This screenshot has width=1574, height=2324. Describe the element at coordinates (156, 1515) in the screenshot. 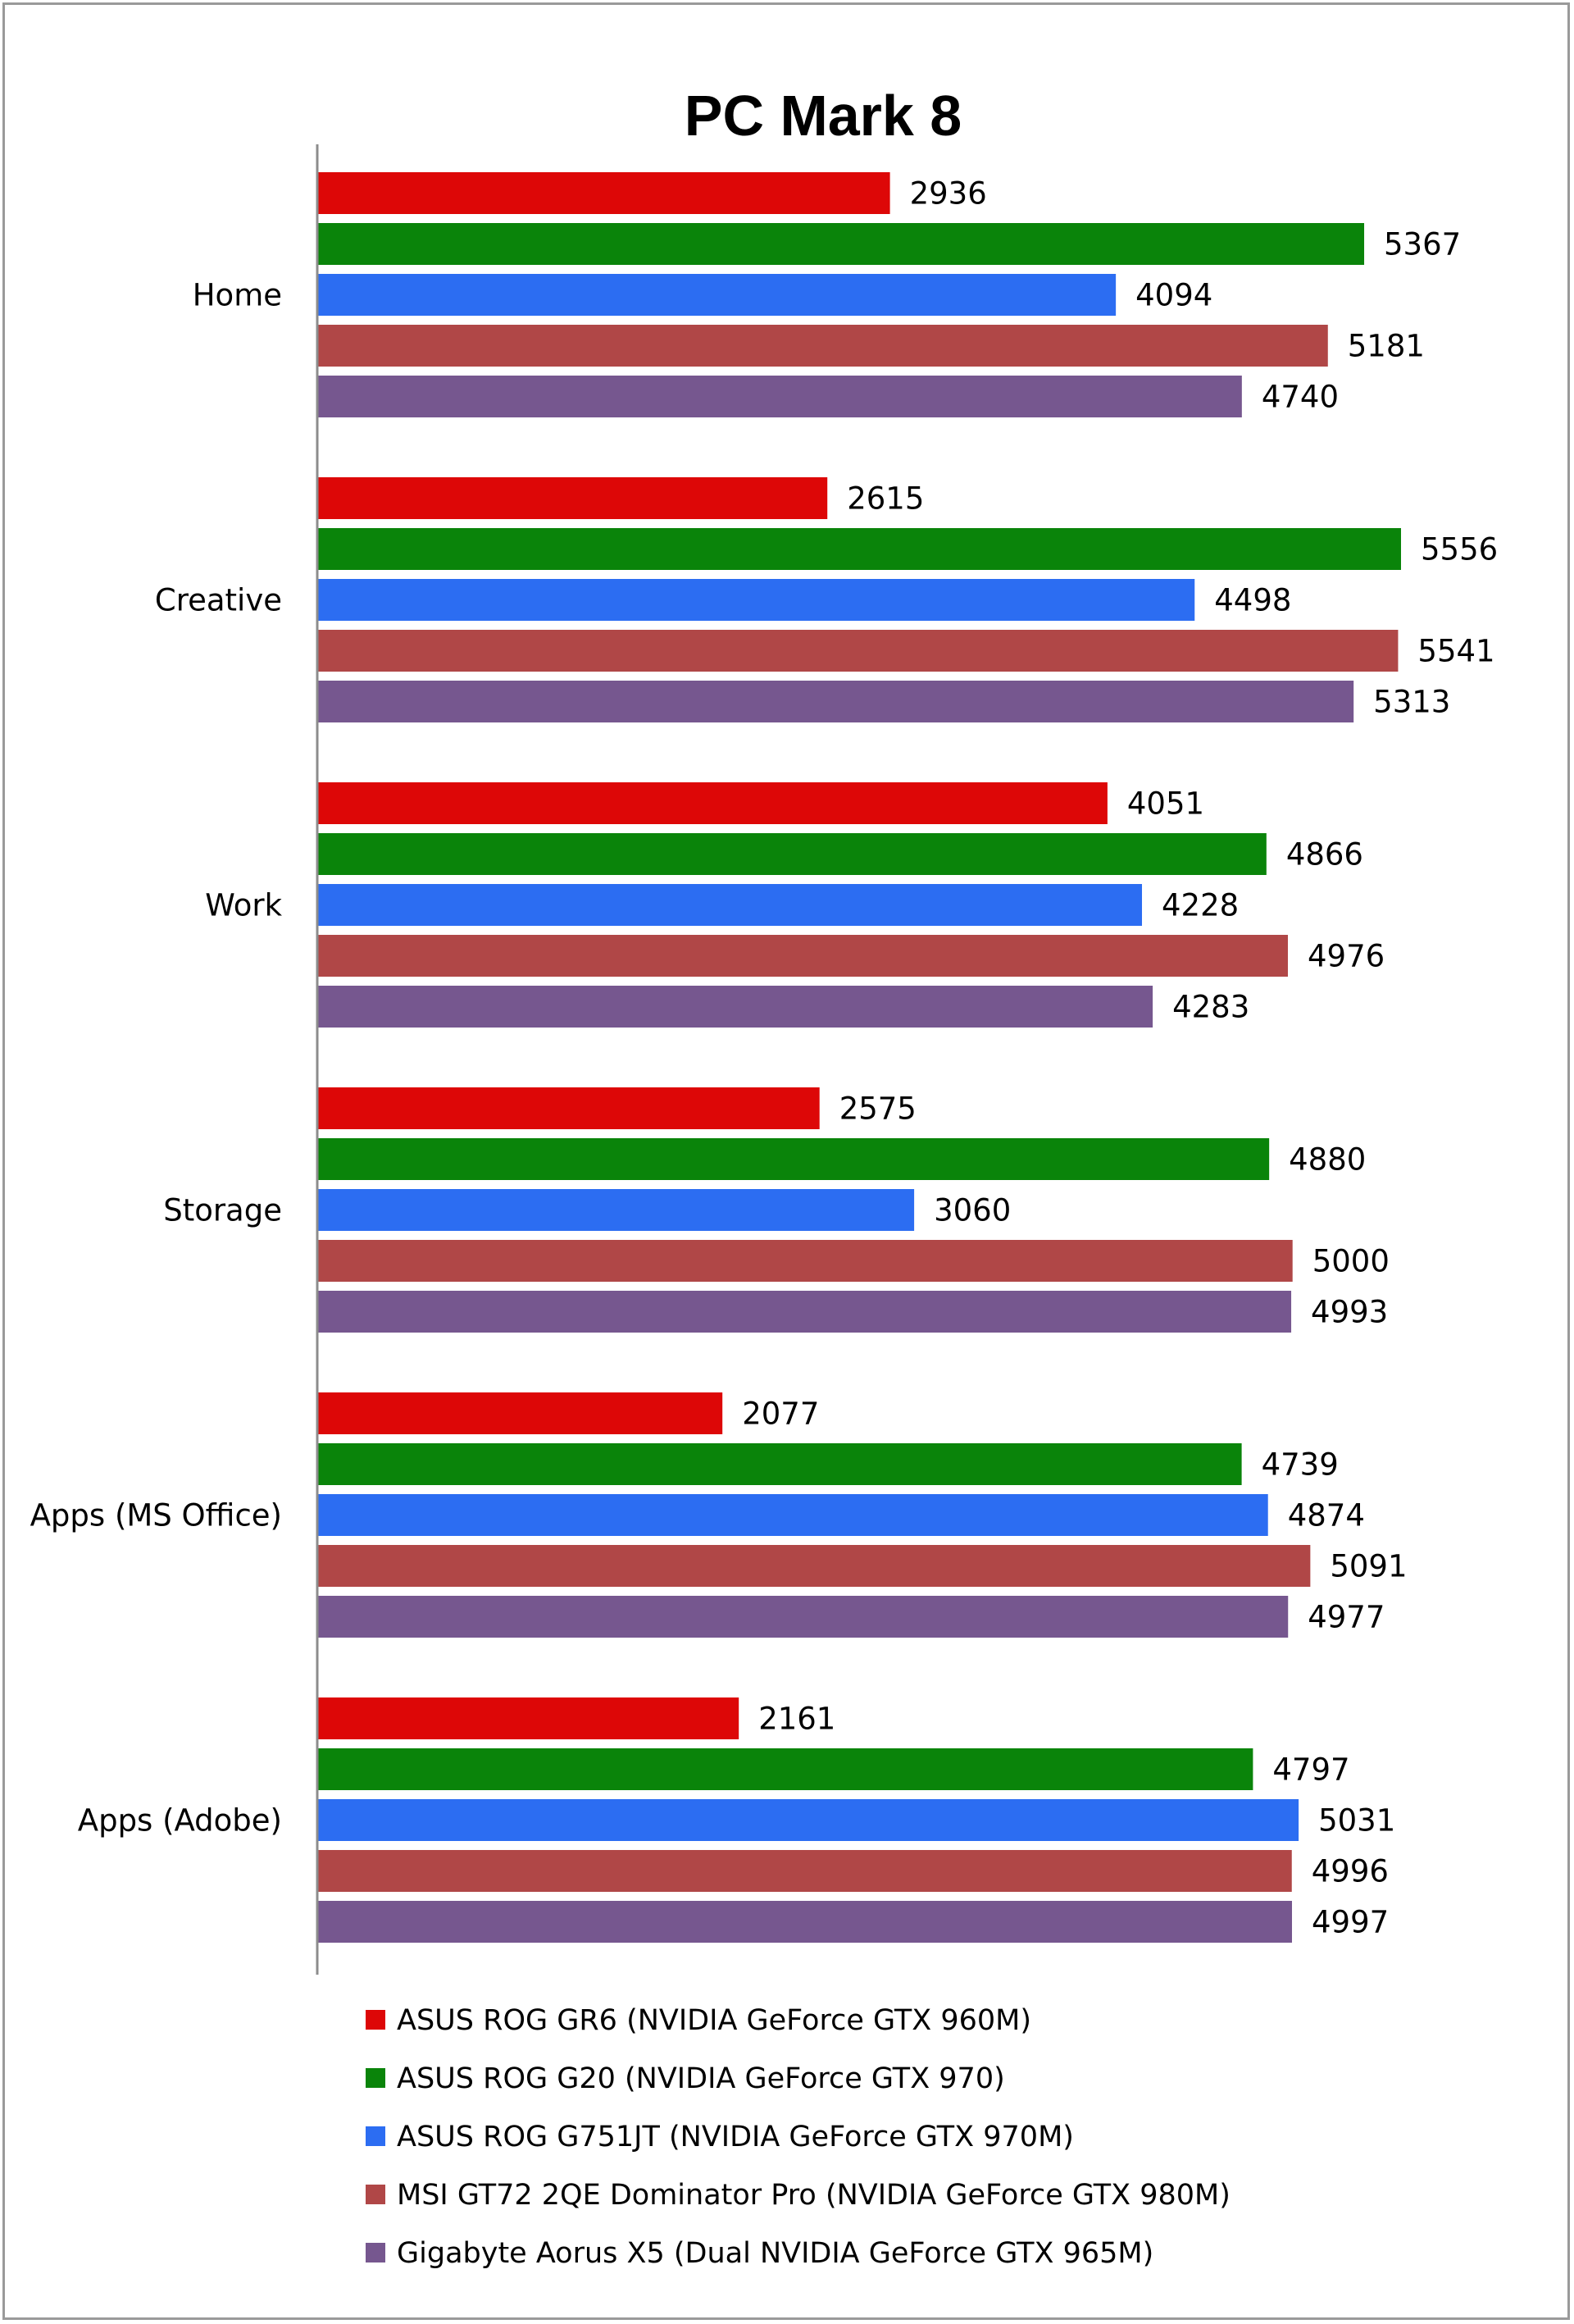

I see `category-label-apps-ms-office: Apps (MS Office)` at that location.